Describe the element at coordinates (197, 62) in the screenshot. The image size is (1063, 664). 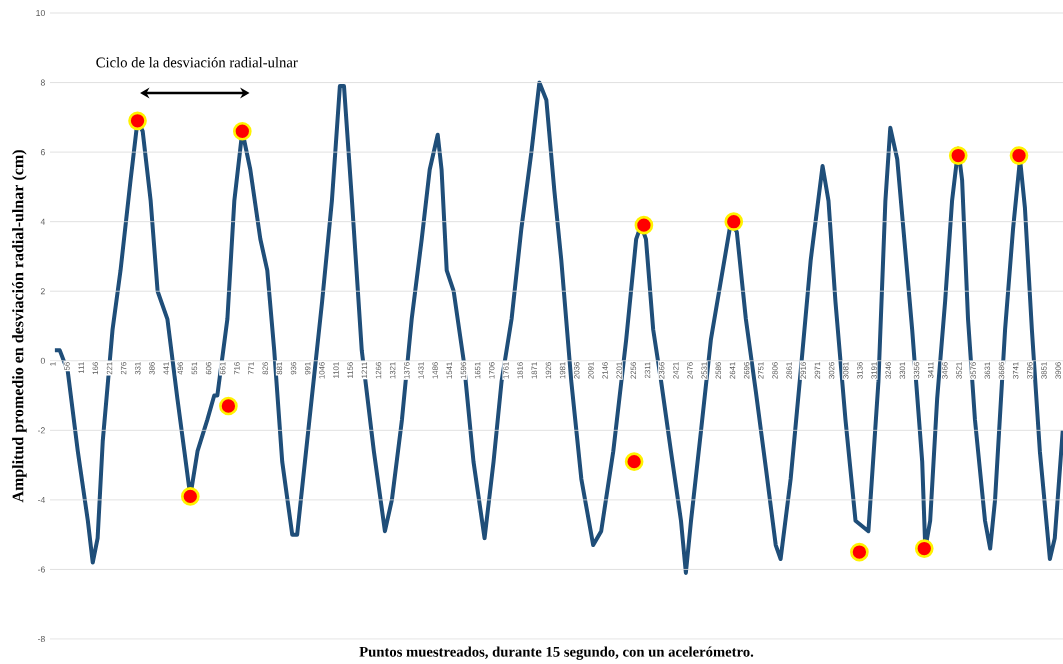
I see `annotation: Ciclo de la desviación radial-ulnar` at that location.